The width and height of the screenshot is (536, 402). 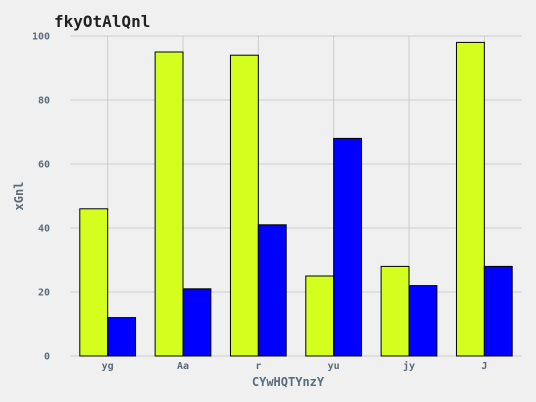 I want to click on x-tick-label: r, so click(x=258, y=366).